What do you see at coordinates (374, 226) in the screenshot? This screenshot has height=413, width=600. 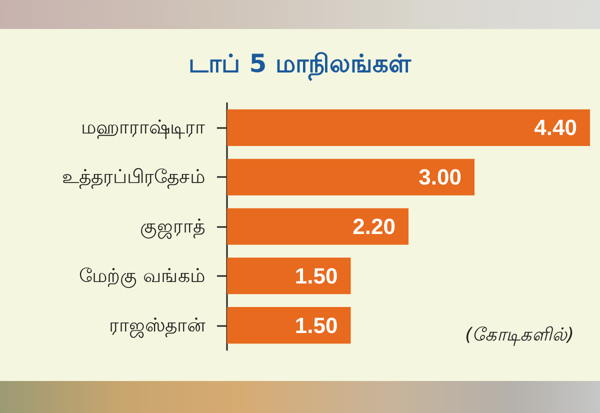 I see `data-label: 2.20` at bounding box center [374, 226].